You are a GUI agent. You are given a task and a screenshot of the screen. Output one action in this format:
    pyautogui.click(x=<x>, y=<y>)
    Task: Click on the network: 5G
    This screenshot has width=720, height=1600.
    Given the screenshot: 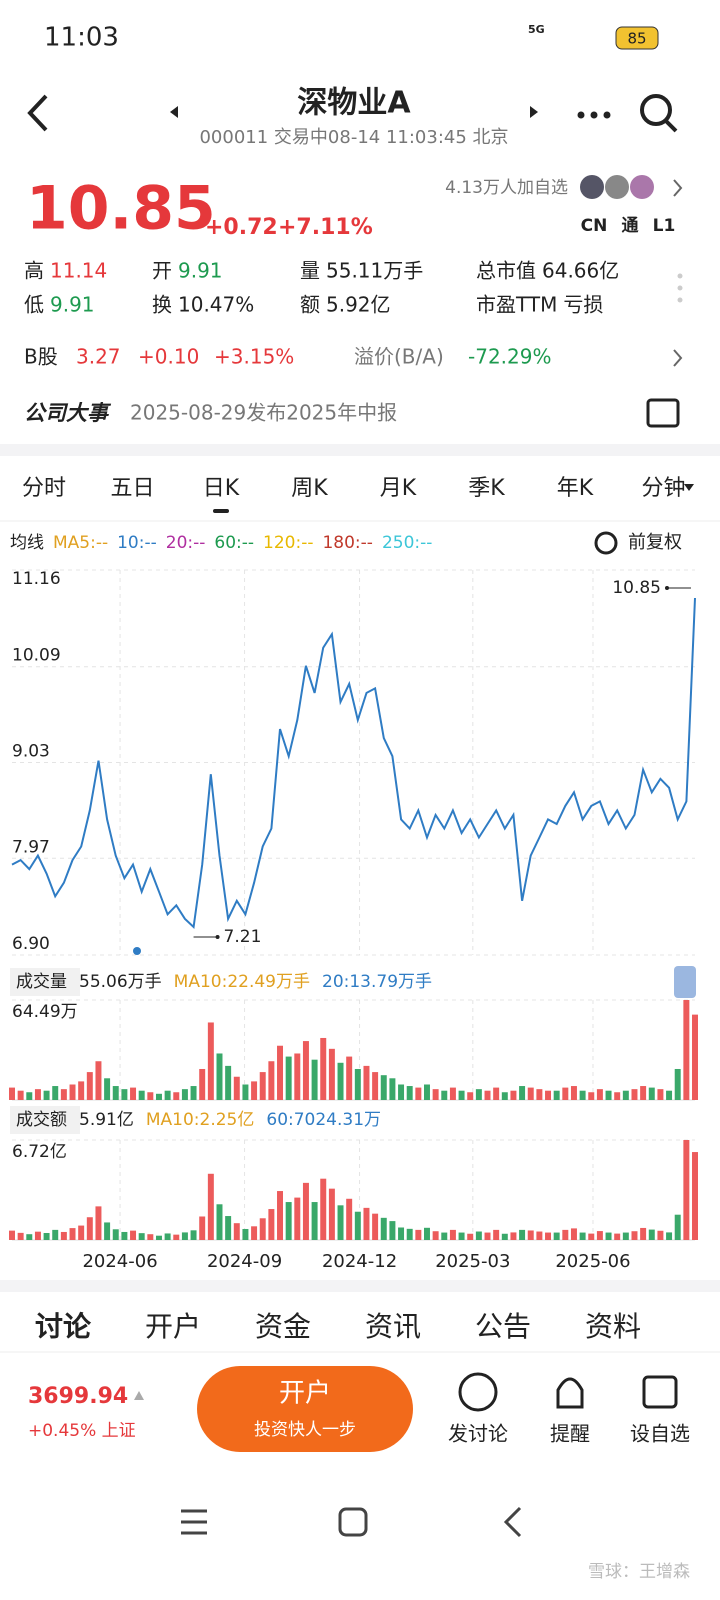 What is the action you would take?
    pyautogui.click(x=536, y=29)
    